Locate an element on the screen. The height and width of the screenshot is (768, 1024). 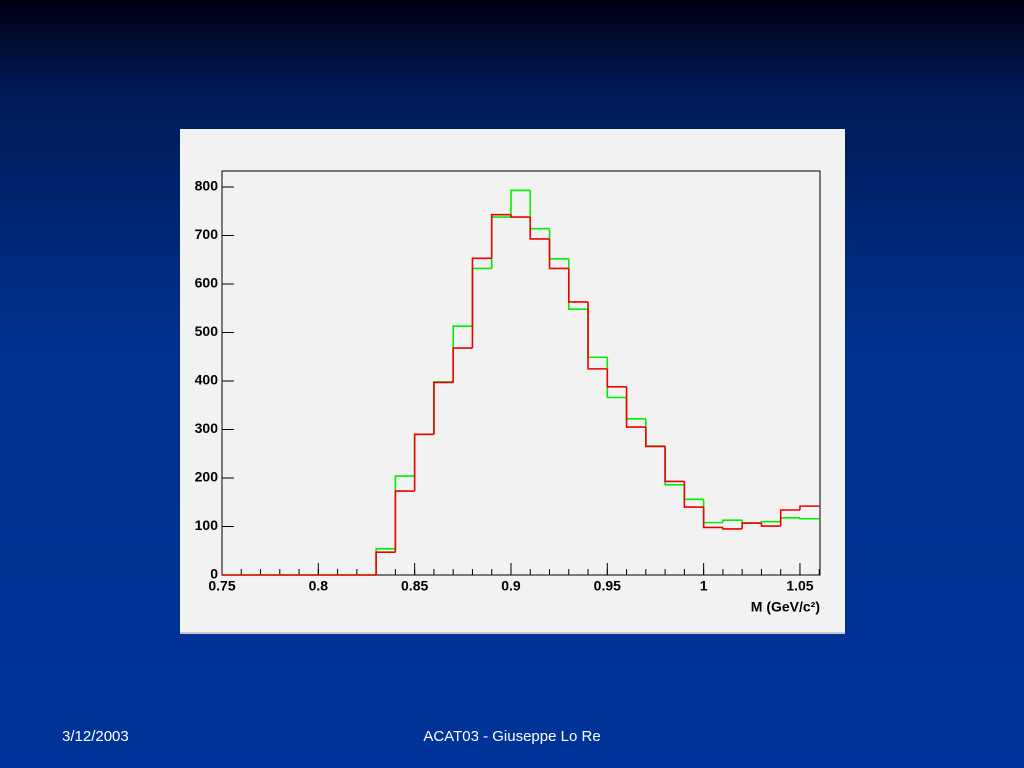
y-tick-label: 300 is located at coordinates (207, 428).